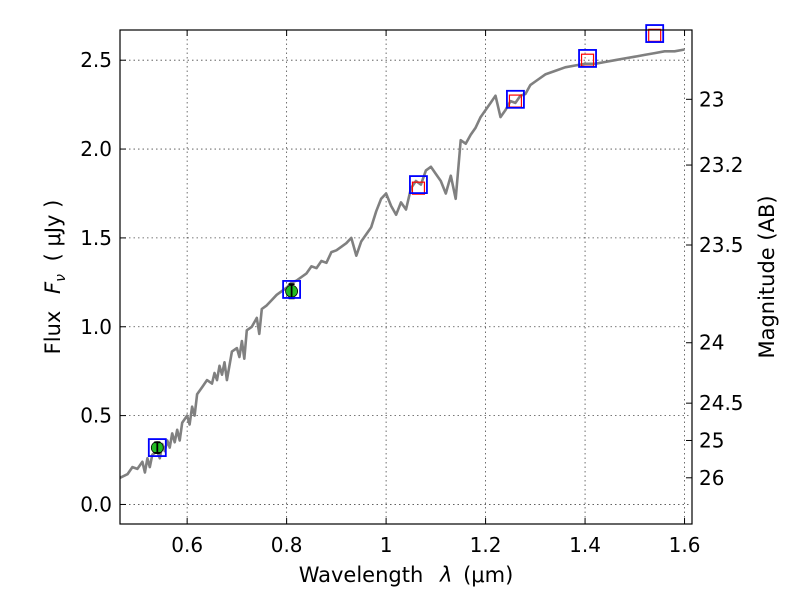  What do you see at coordinates (287, 545) in the screenshot?
I see `x-tick-label: 0.8` at bounding box center [287, 545].